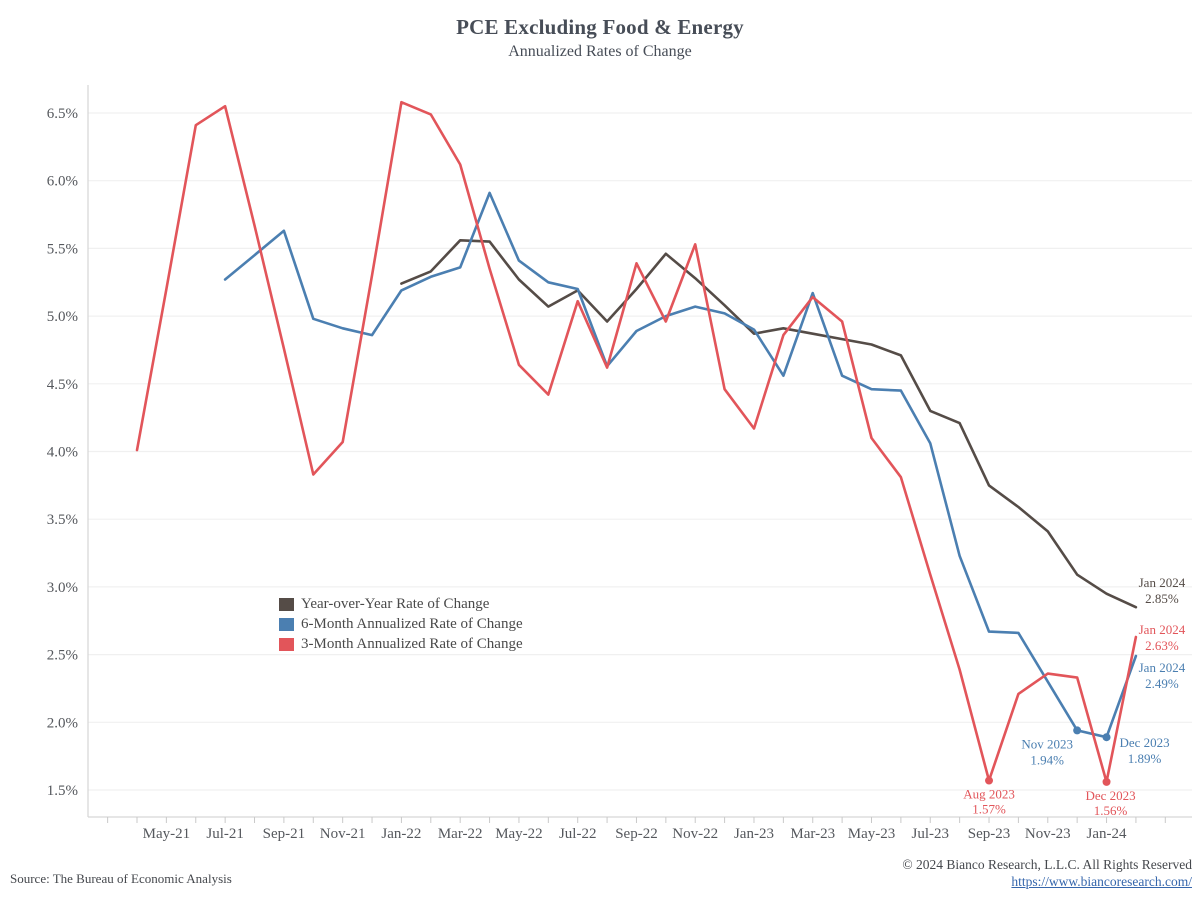  What do you see at coordinates (62, 791) in the screenshot?
I see `y-axis-tick-label: 1.5%` at bounding box center [62, 791].